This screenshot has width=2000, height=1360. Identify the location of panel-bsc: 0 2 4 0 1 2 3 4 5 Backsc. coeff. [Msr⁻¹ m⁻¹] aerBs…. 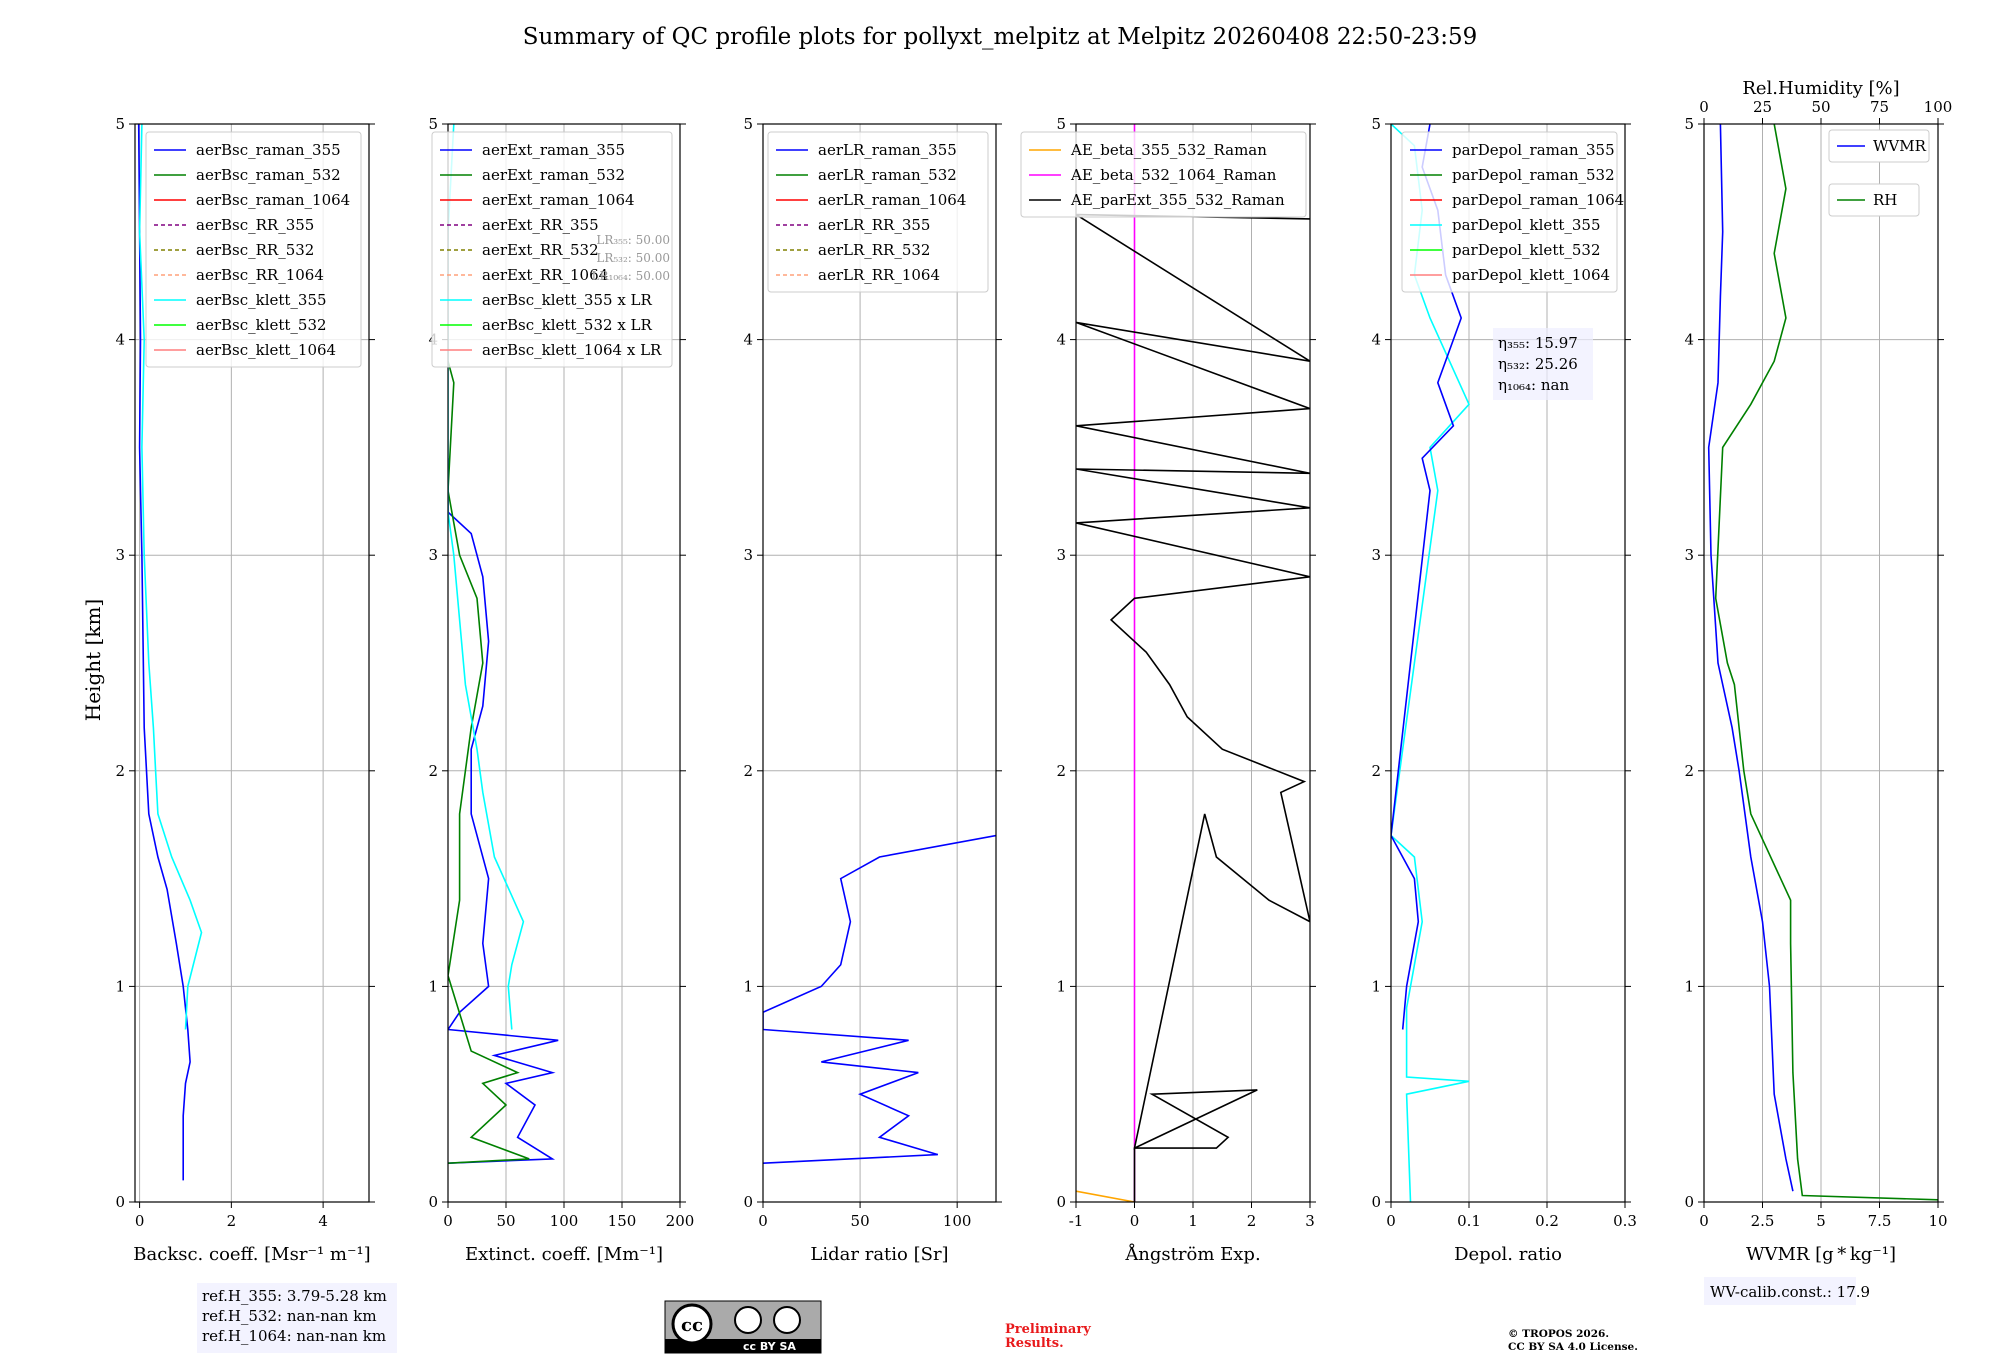
(256, 734).